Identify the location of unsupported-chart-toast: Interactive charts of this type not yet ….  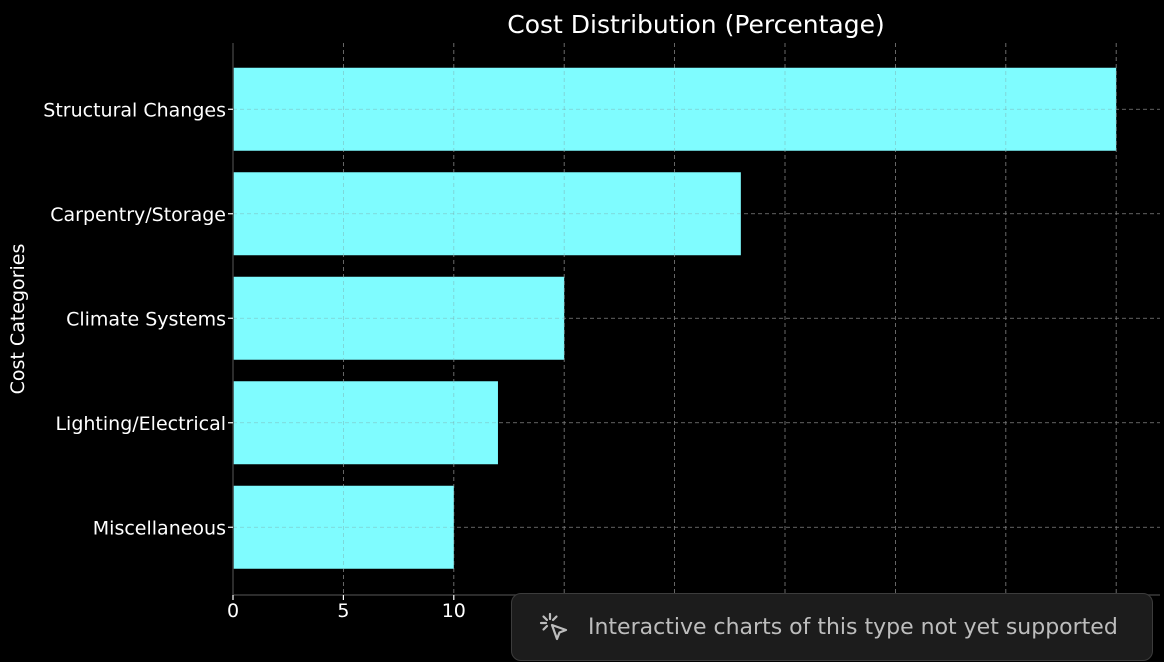
(832, 627).